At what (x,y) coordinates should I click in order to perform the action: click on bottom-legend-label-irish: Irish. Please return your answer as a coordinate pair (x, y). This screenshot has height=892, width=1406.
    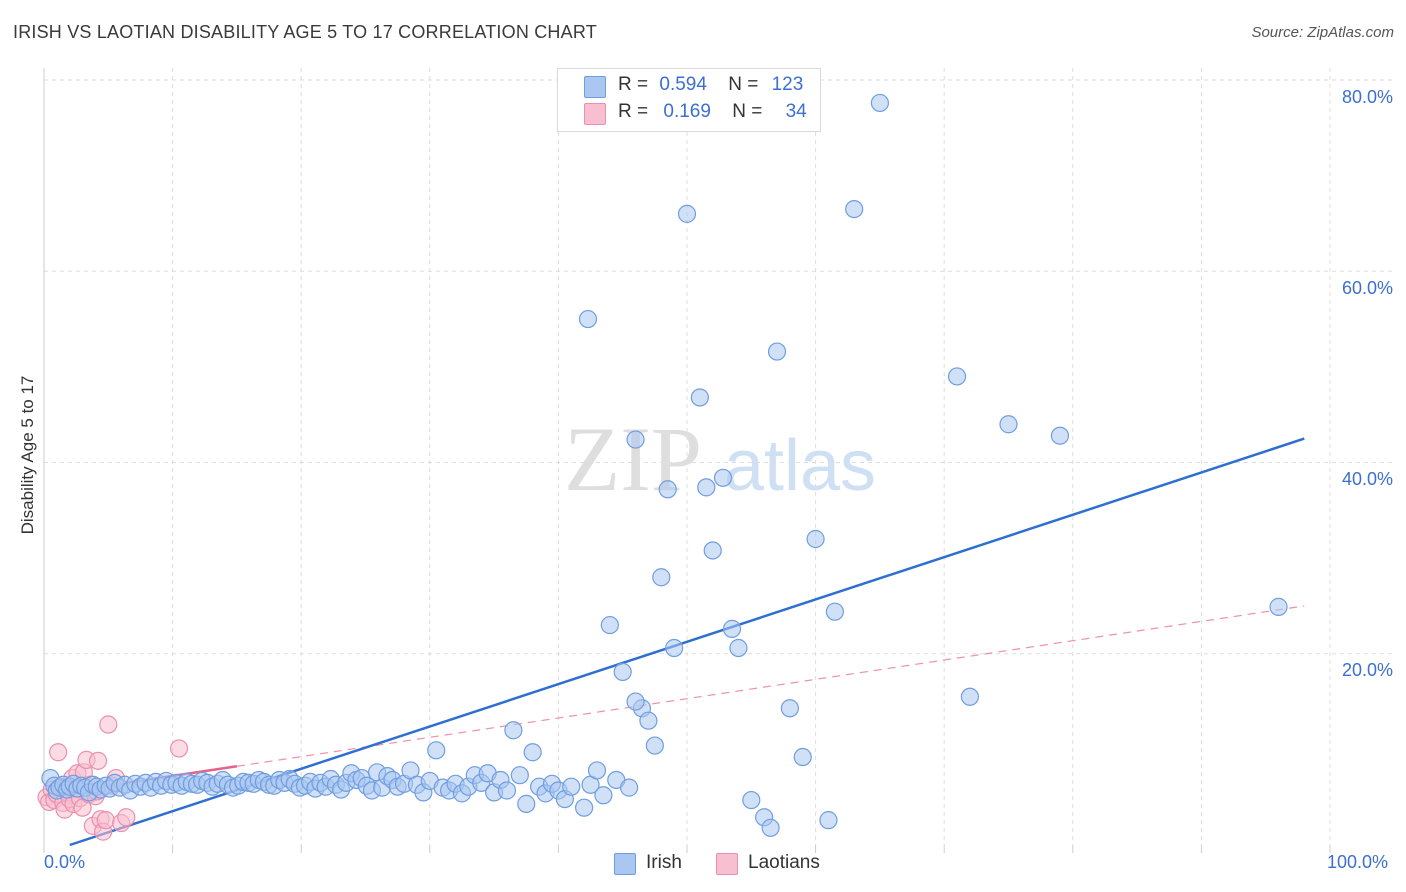
    Looking at the image, I should click on (664, 862).